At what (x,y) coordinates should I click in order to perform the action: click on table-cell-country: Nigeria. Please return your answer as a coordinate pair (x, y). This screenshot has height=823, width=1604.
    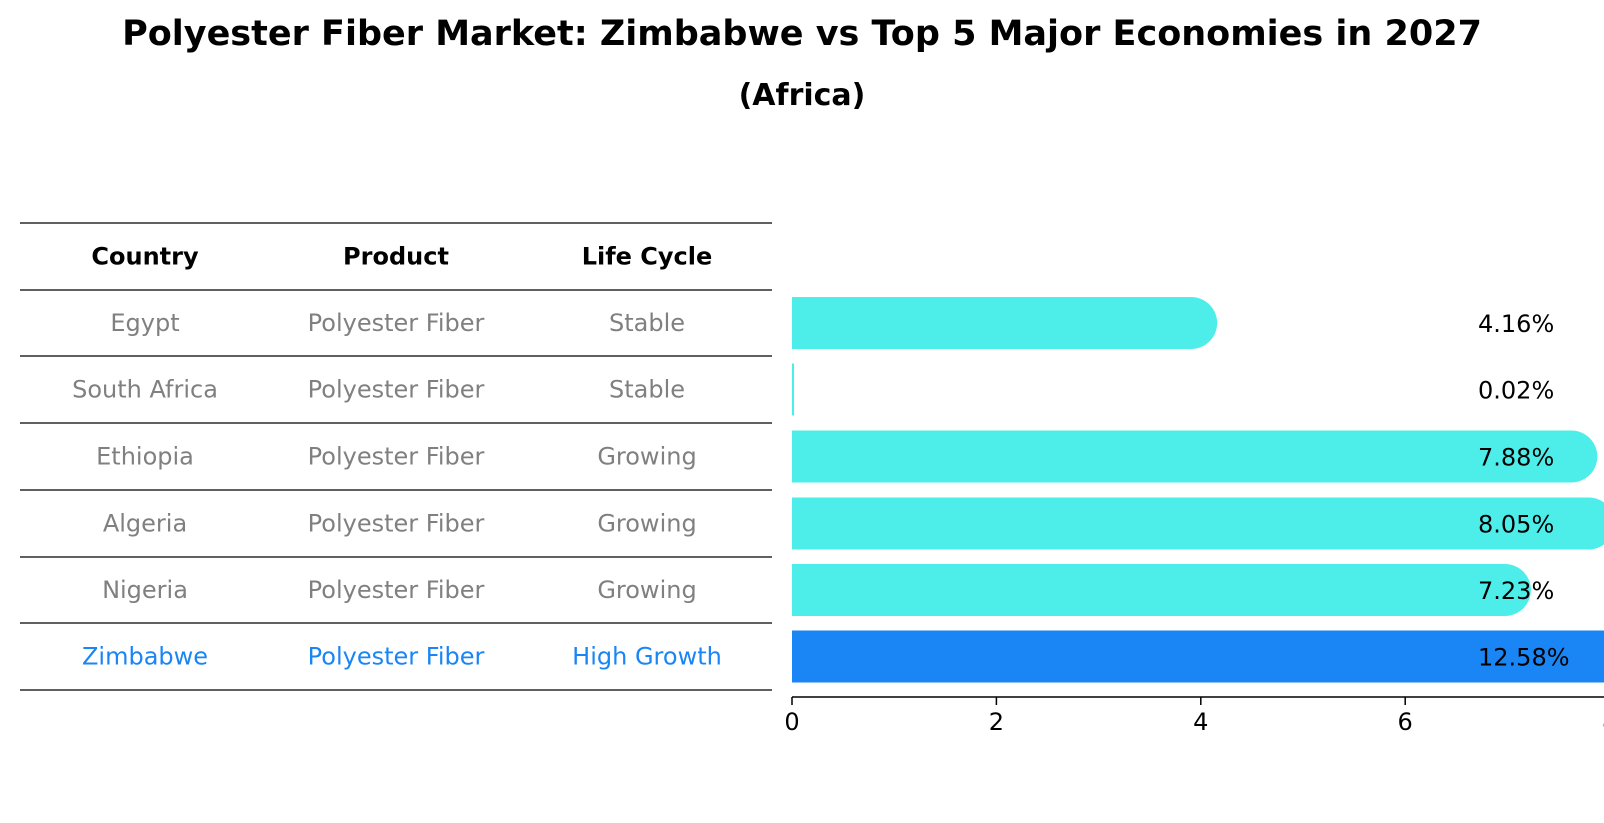
    Looking at the image, I should click on (145, 590).